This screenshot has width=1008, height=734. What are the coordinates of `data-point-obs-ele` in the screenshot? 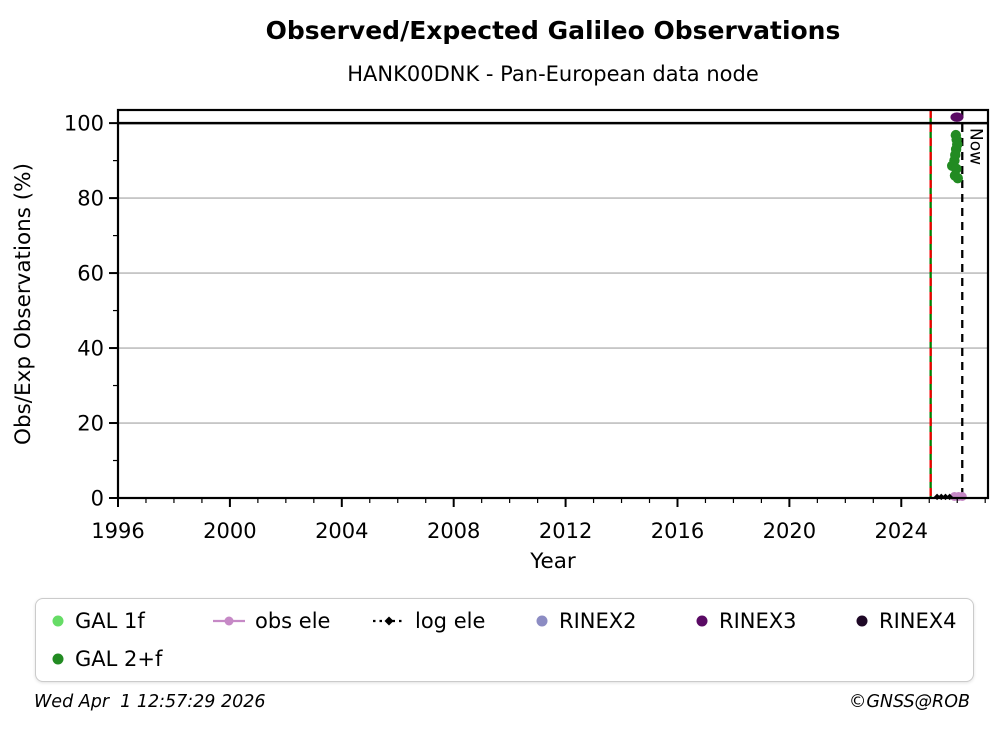 It's located at (962, 497).